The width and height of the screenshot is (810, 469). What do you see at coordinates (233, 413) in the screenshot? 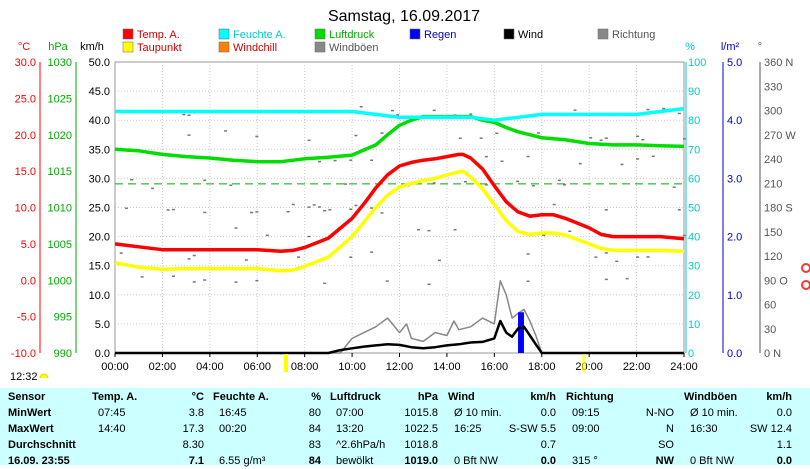
I see `stats-cell-label: 16:45` at bounding box center [233, 413].